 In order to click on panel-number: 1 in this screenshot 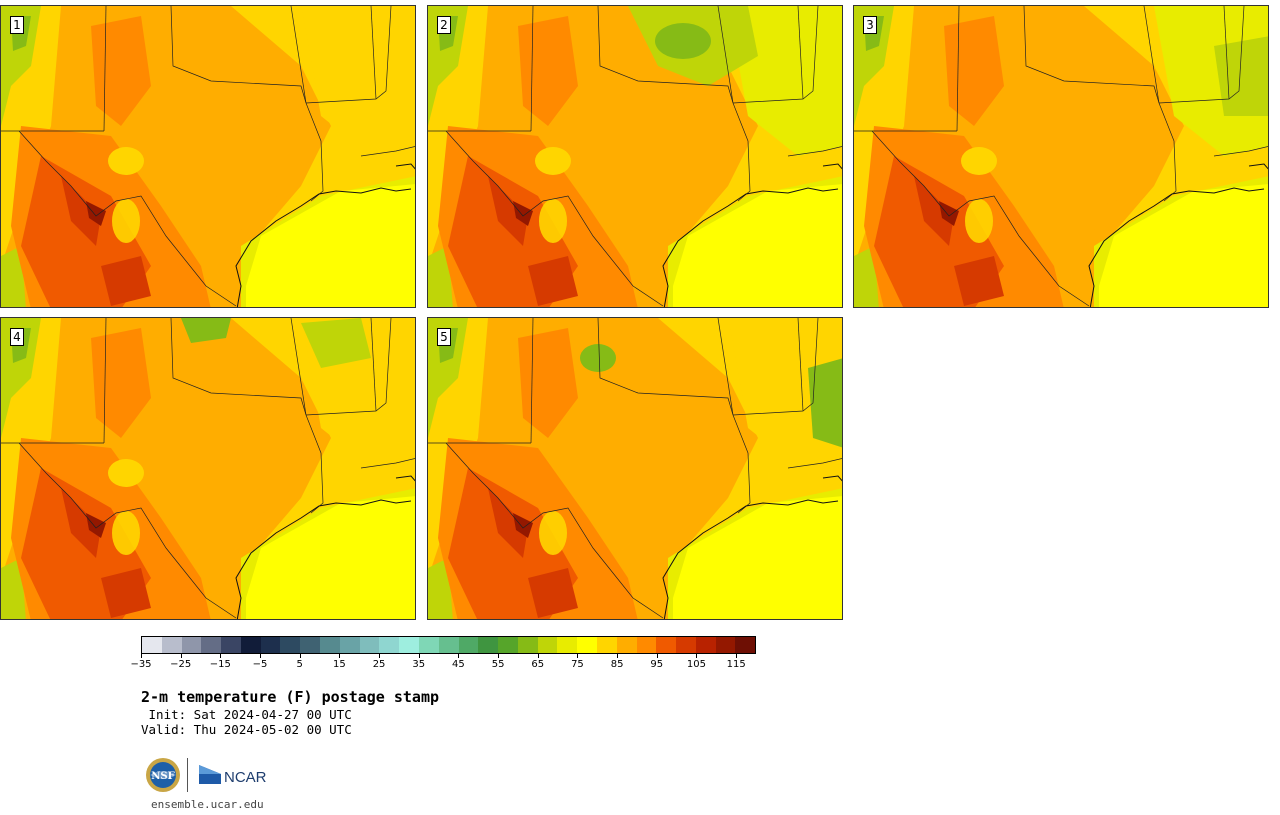, I will do `click(17, 25)`.